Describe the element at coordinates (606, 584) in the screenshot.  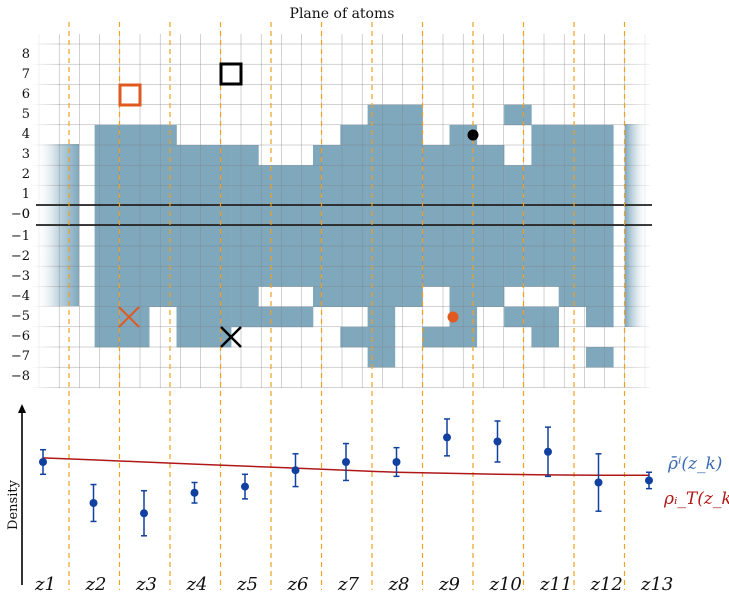
I see `column-label: z12` at that location.